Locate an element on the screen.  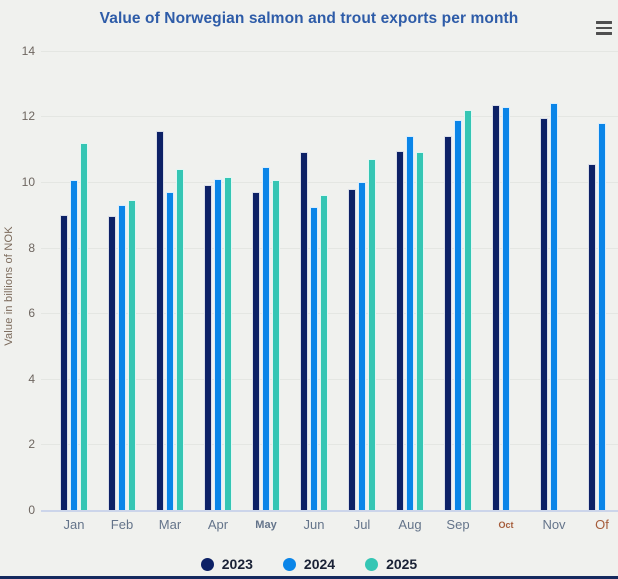
y-axis-tick-label: 2 is located at coordinates (31, 444).